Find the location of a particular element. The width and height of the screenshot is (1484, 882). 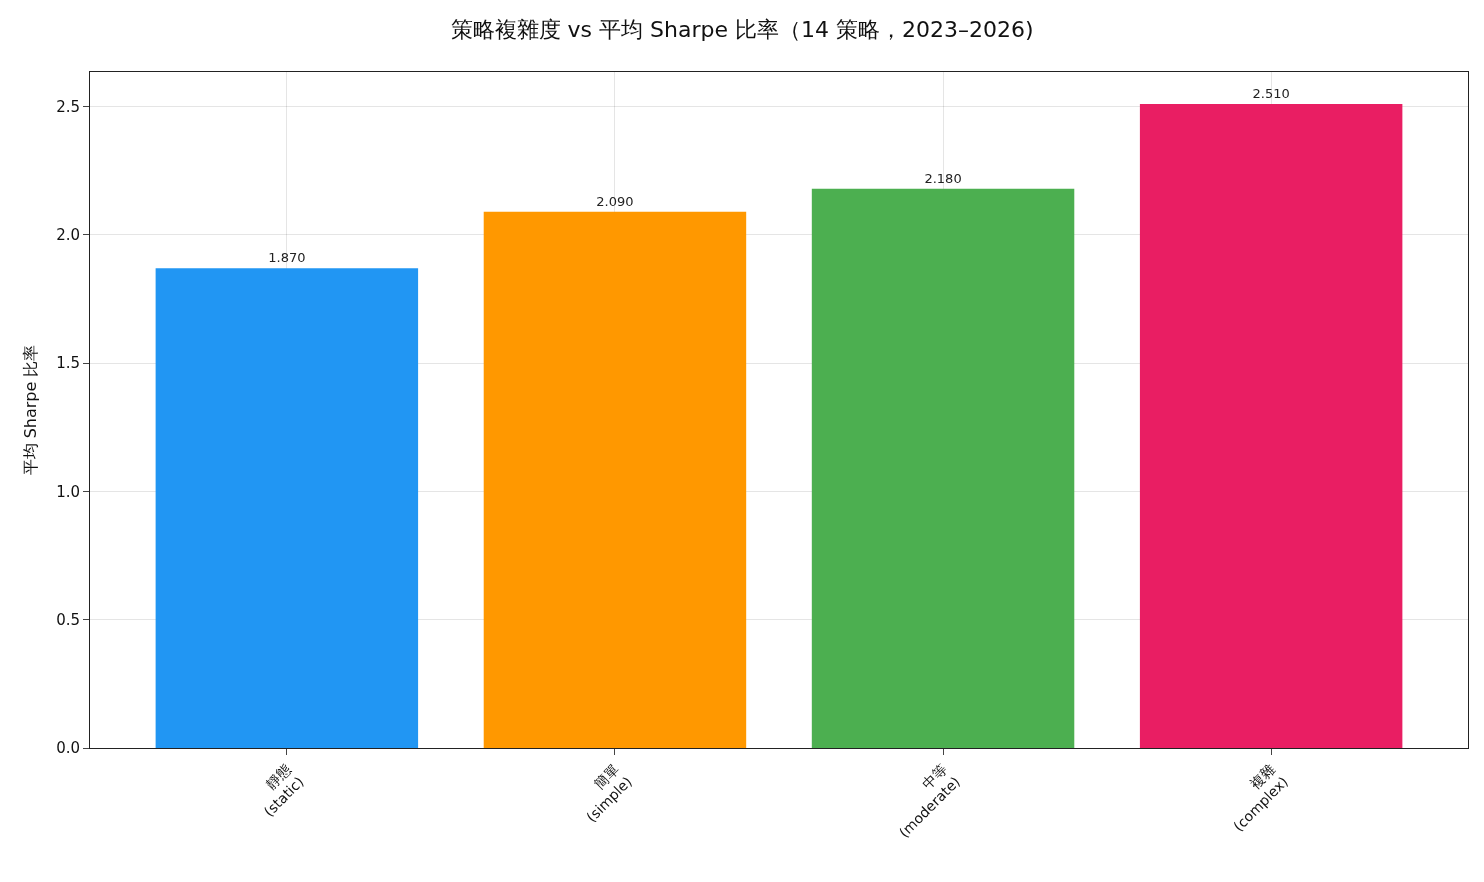

data-label: 2.180 is located at coordinates (943, 178).